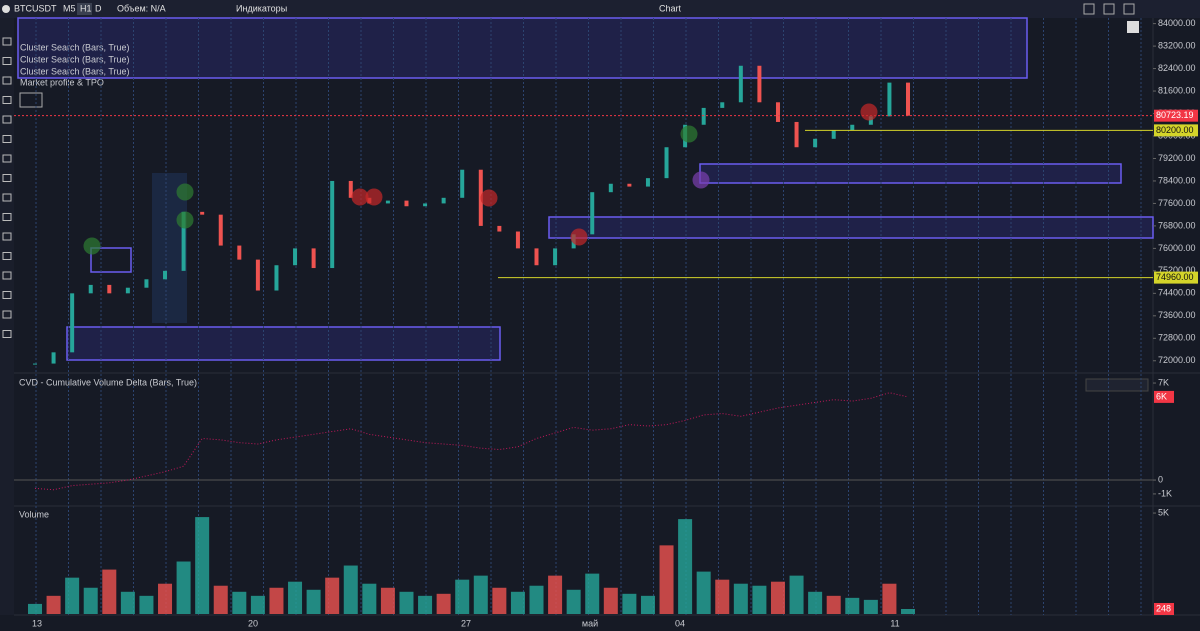 The height and width of the screenshot is (631, 1200). Describe the element at coordinates (141, 8) in the screenshot. I see `volume-menu: Объем: N/A` at that location.